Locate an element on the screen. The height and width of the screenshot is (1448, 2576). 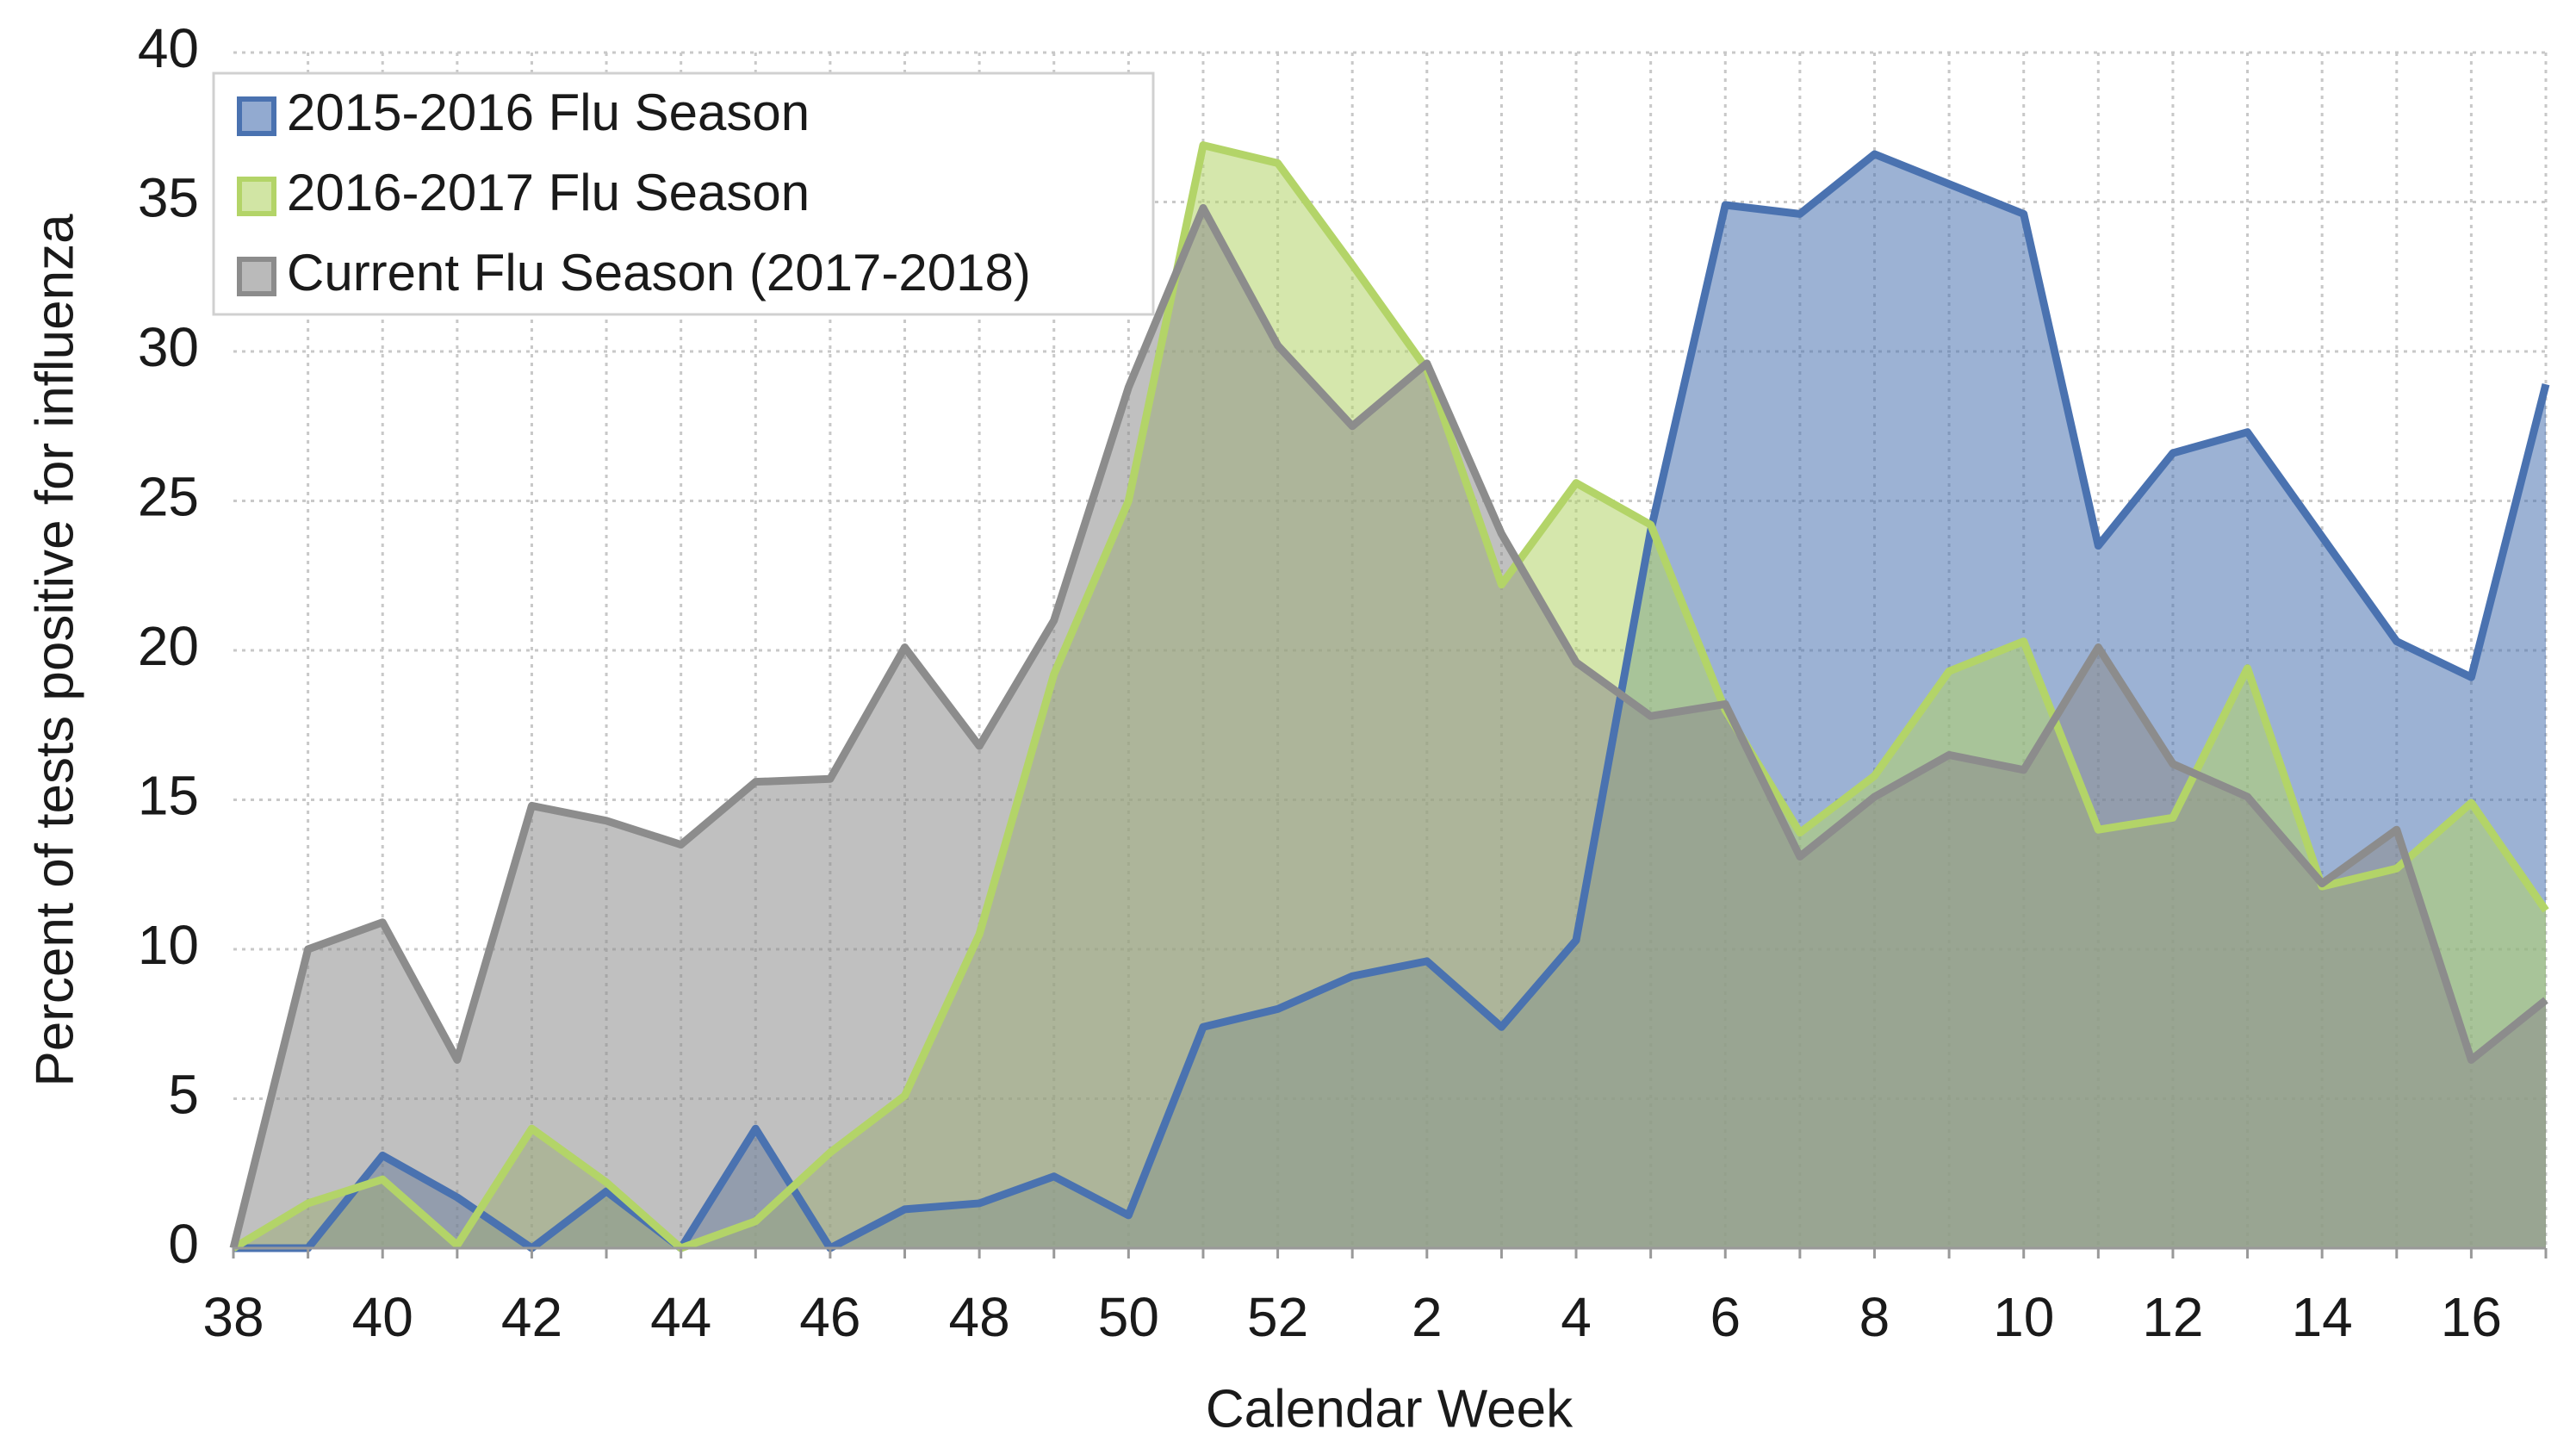
x-tick-label: 40 is located at coordinates (382, 1317).